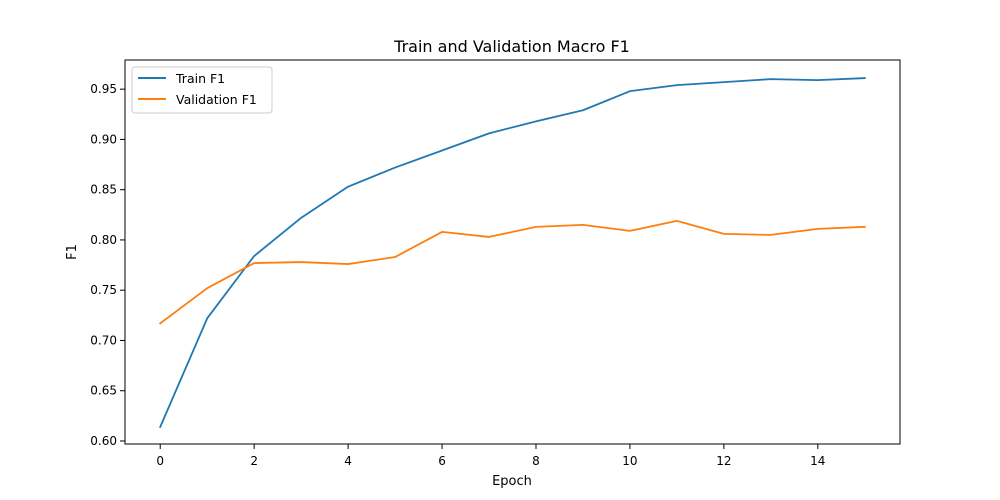  Describe the element at coordinates (442, 461) in the screenshot. I see `x-tick-label: 6` at that location.